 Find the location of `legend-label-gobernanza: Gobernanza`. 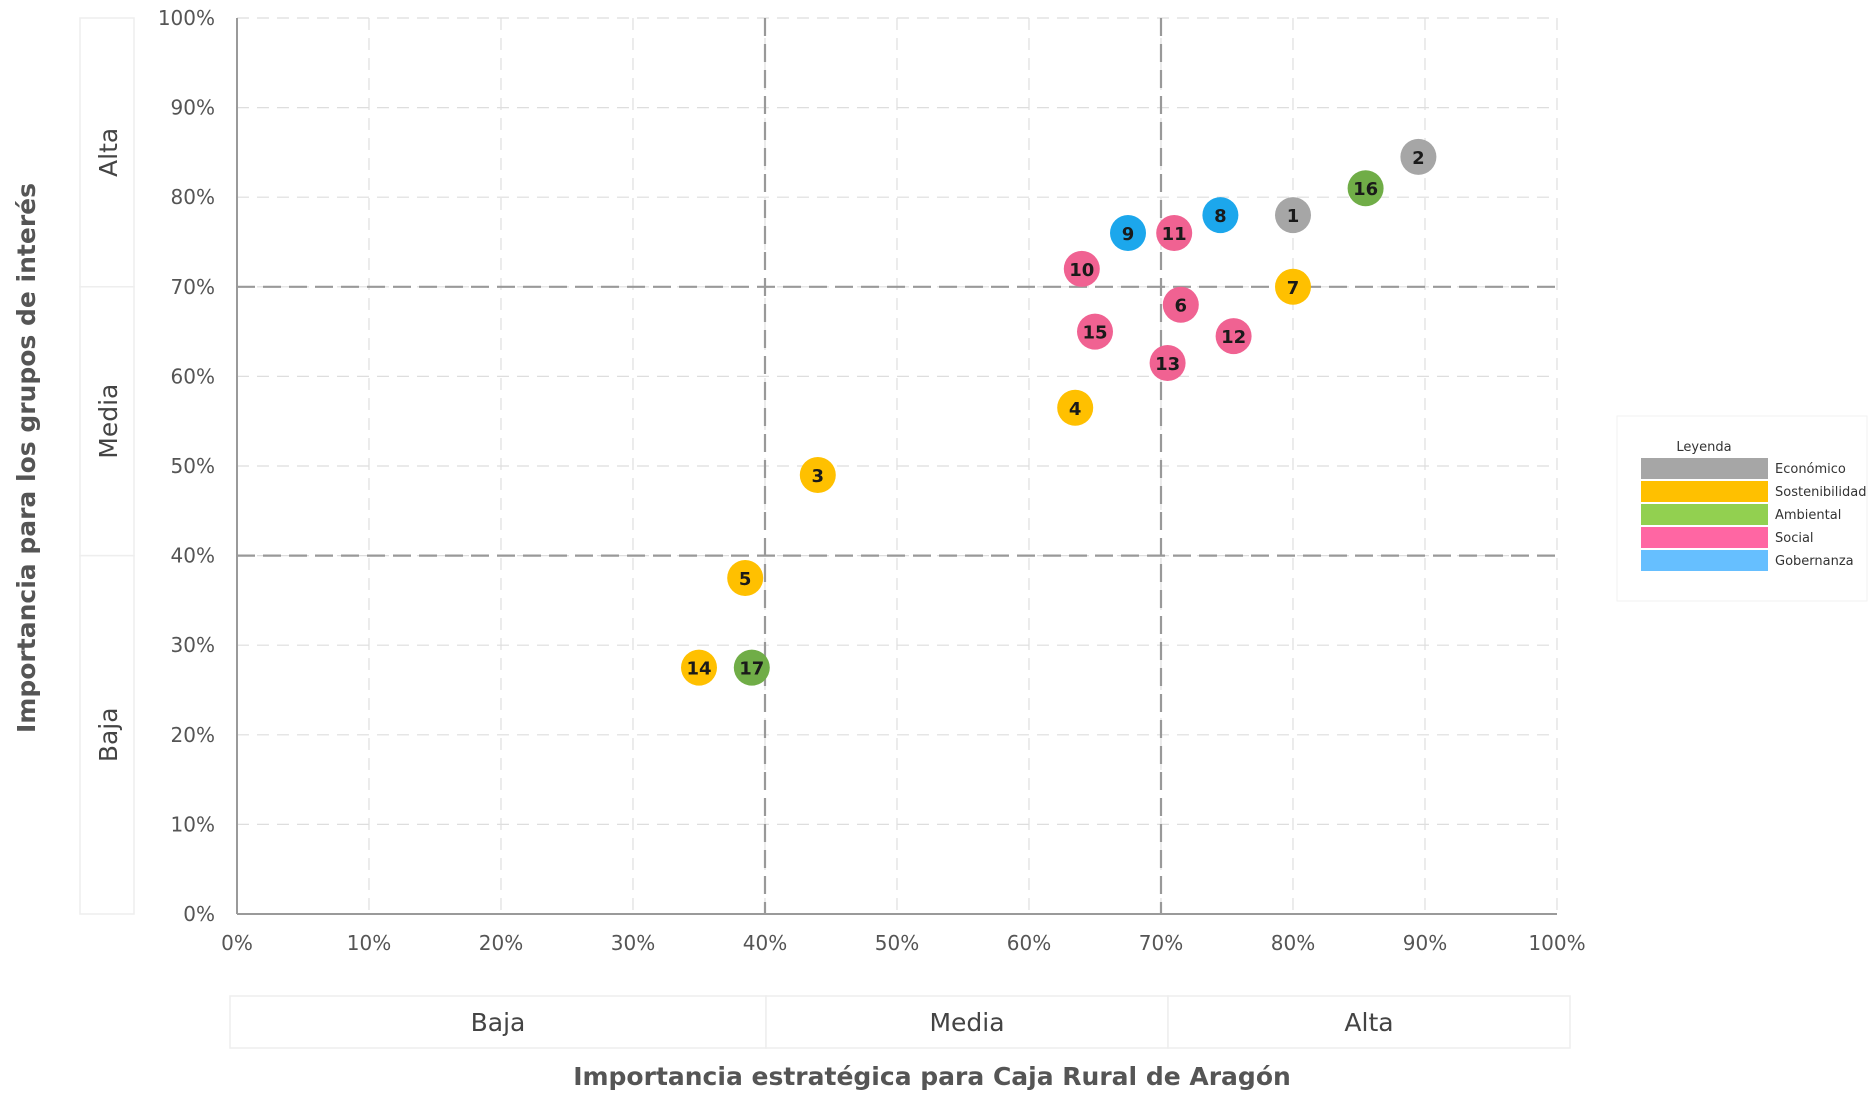

legend-label-gobernanza: Gobernanza is located at coordinates (1814, 561).